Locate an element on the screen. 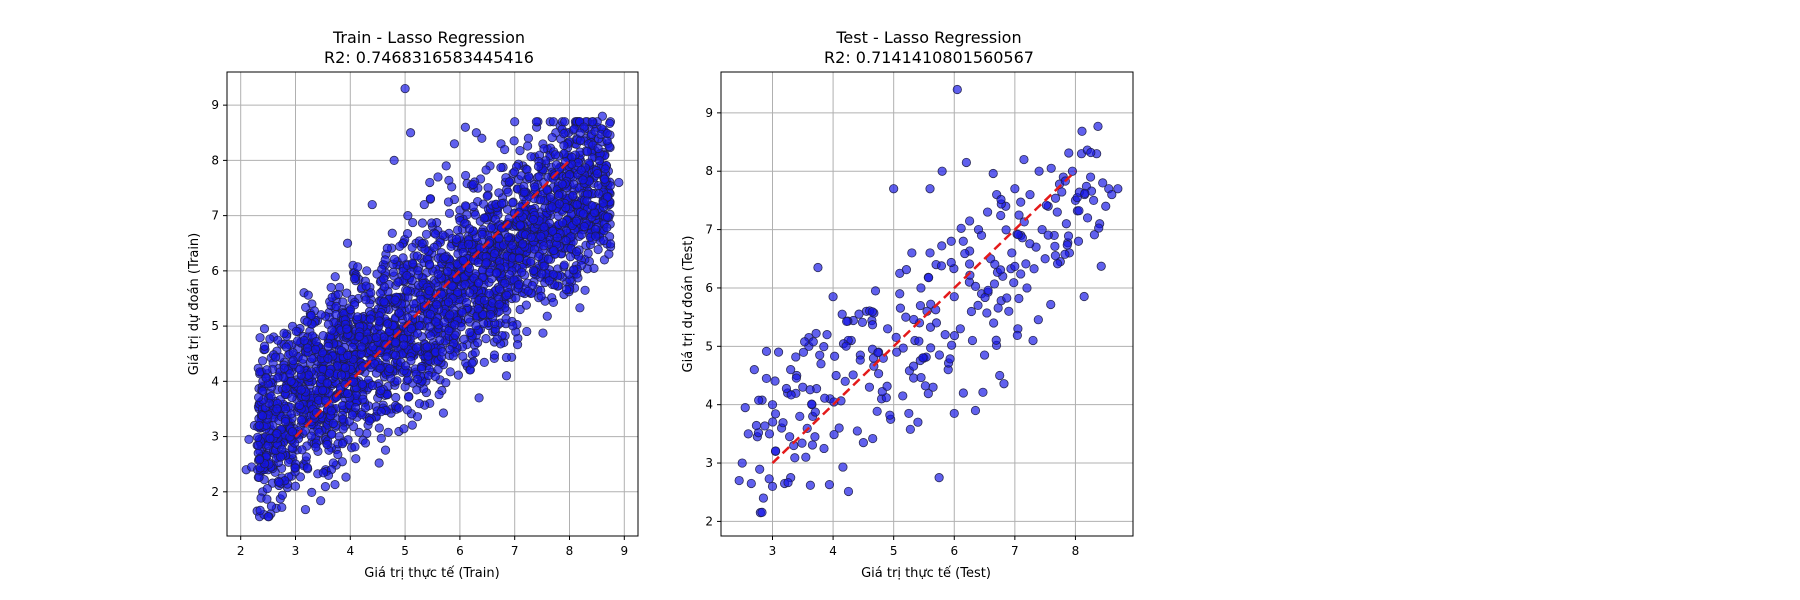 This screenshot has width=1800, height=600. train-x-tick-label: 8 is located at coordinates (570, 551).